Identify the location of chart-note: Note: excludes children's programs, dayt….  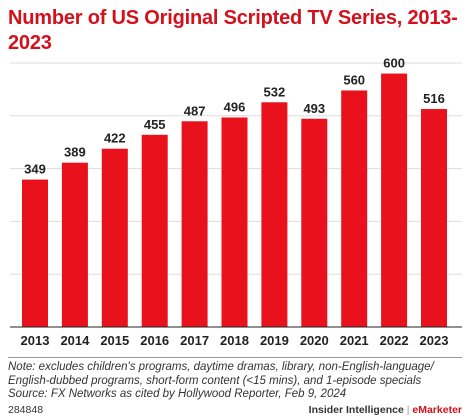
(236, 381).